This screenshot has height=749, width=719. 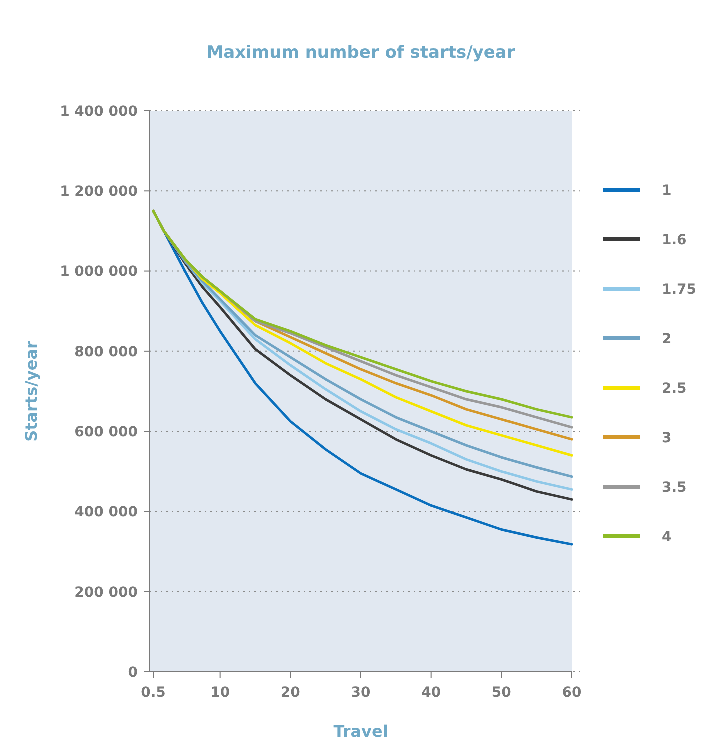 I want to click on chart-title: Maximum number of starts/year, so click(x=361, y=53).